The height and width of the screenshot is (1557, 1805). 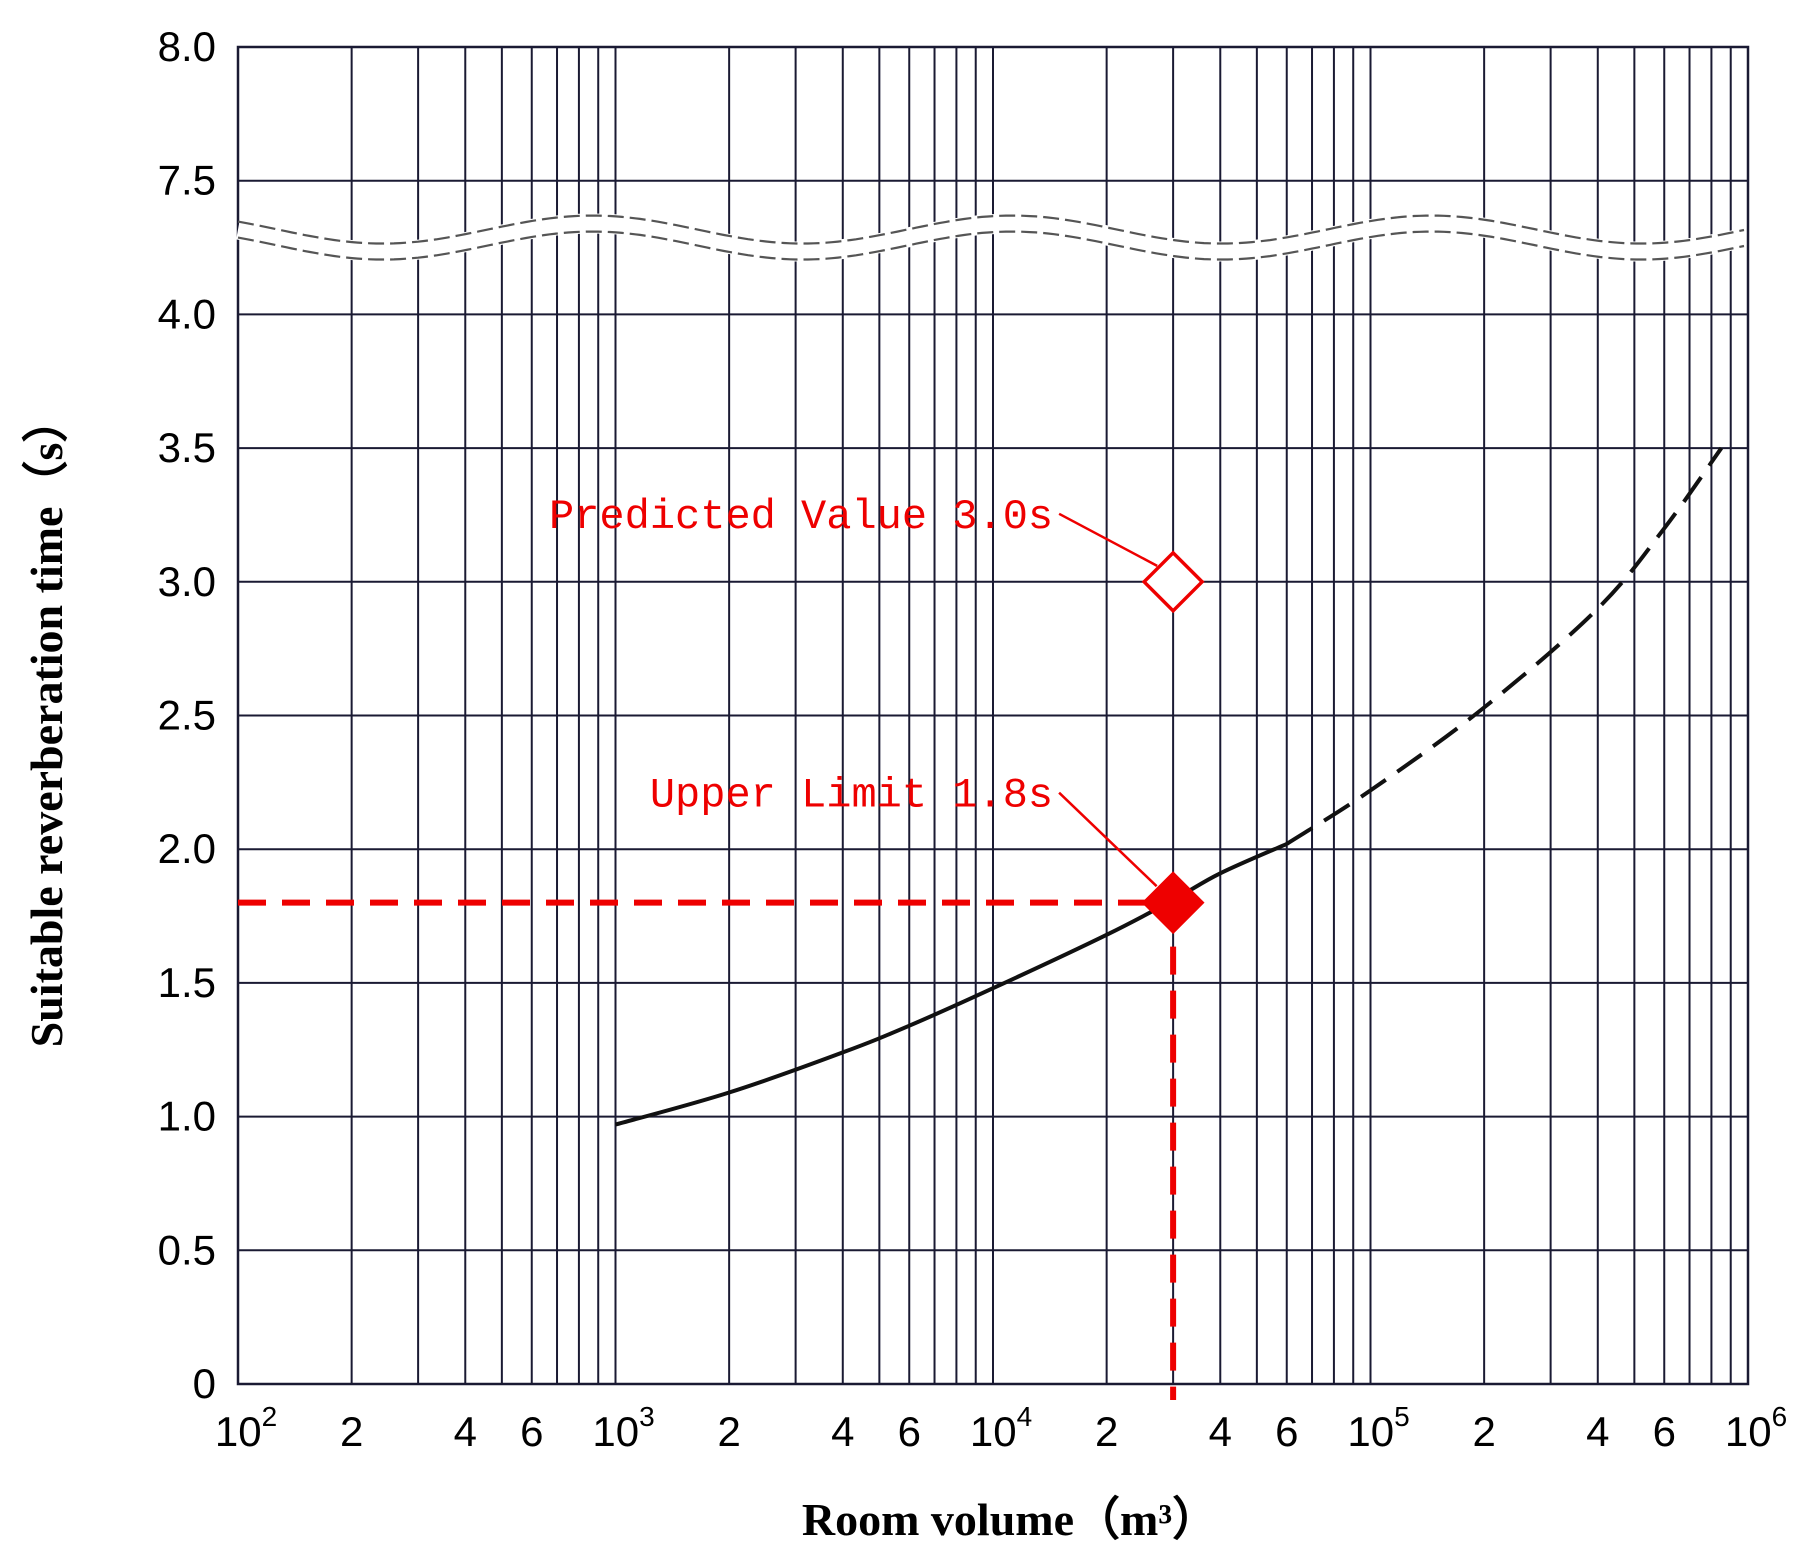 I want to click on marker-diamond-open, so click(x=1173, y=582).